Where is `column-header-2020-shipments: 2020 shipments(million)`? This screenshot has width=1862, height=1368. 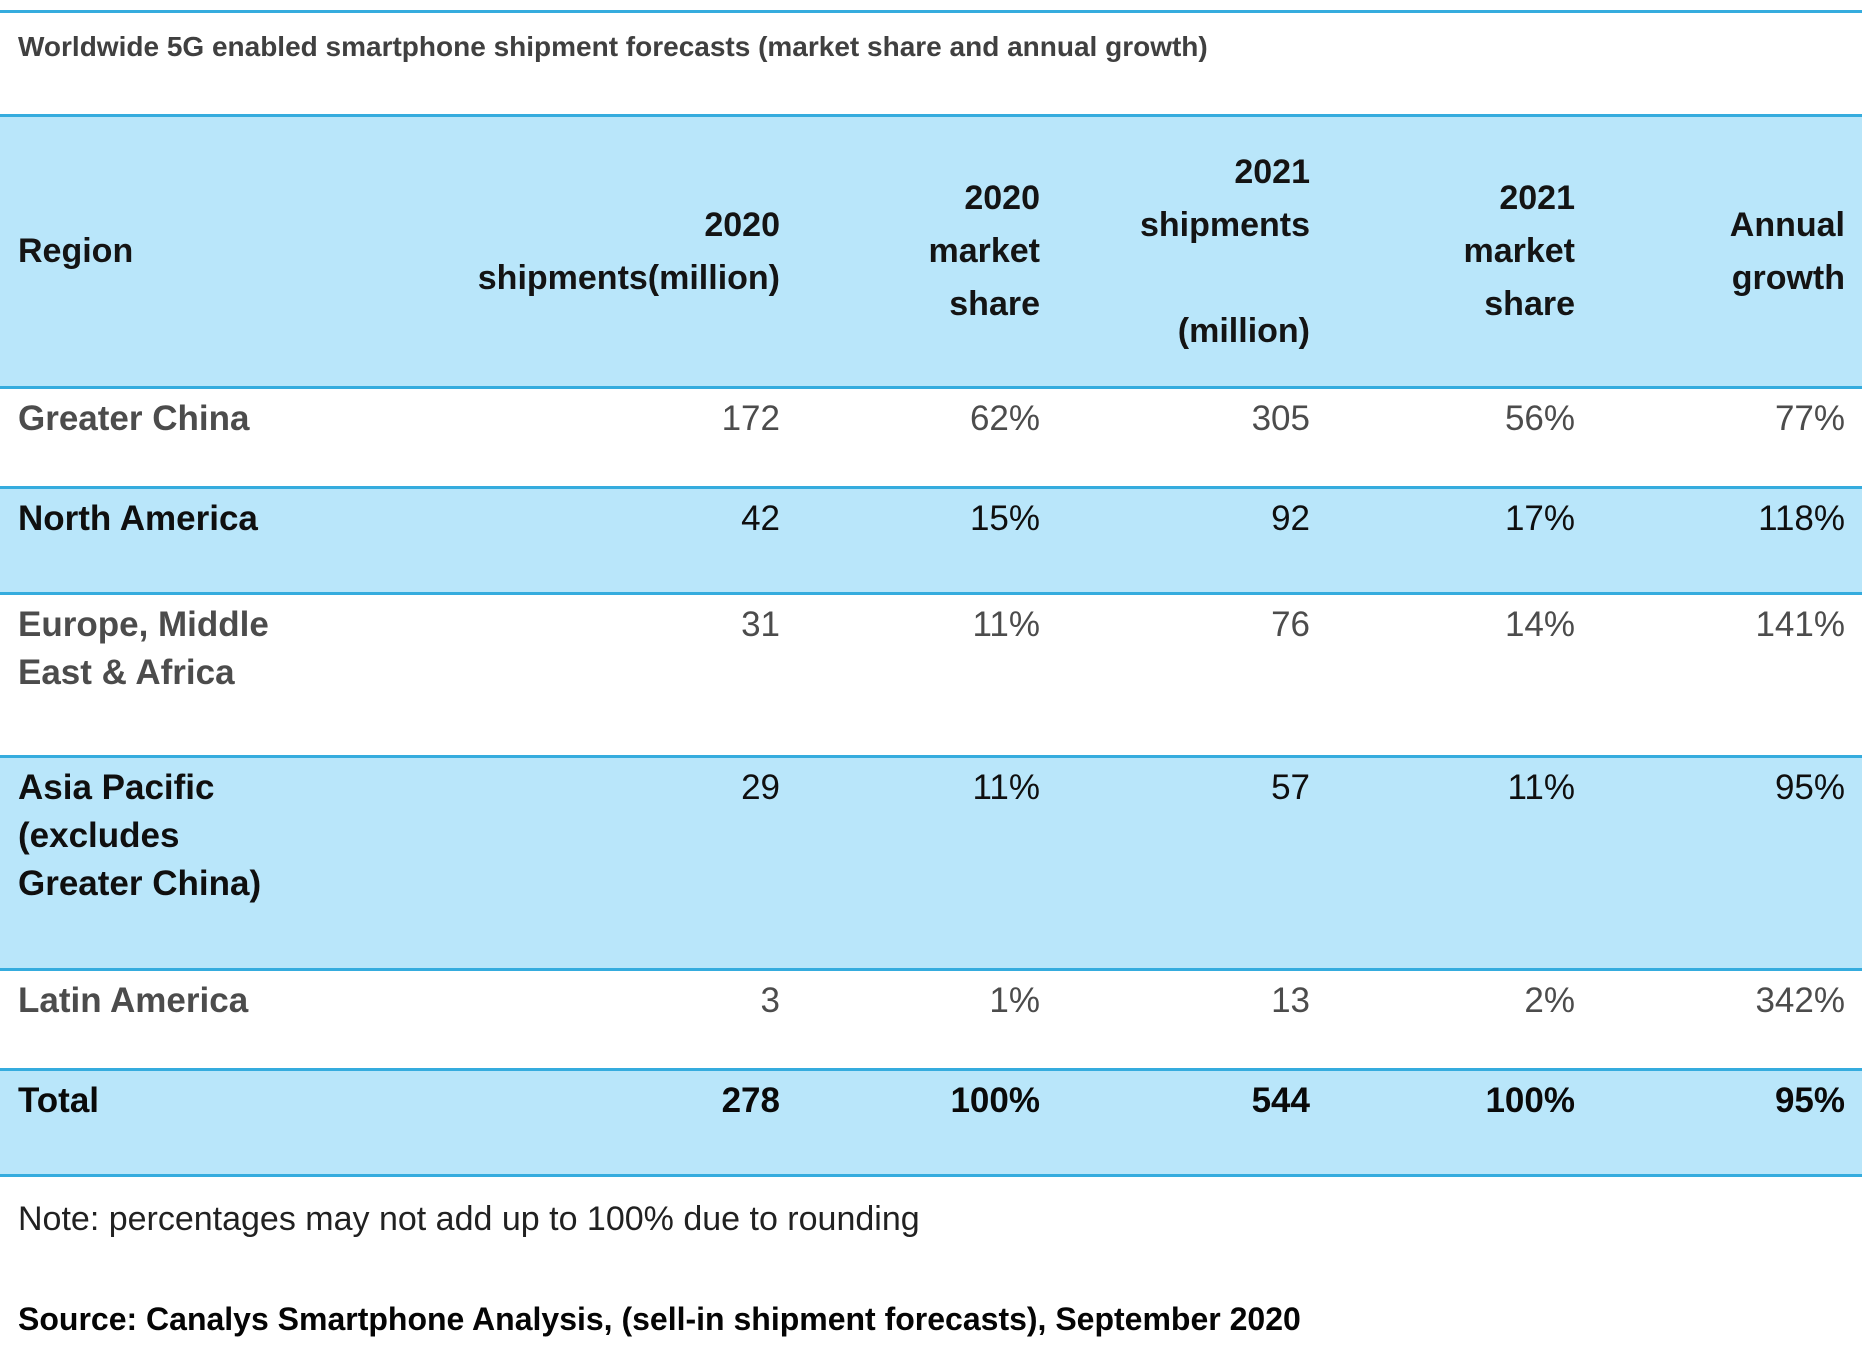 column-header-2020-shipments: 2020 shipments(million) is located at coordinates (628, 251).